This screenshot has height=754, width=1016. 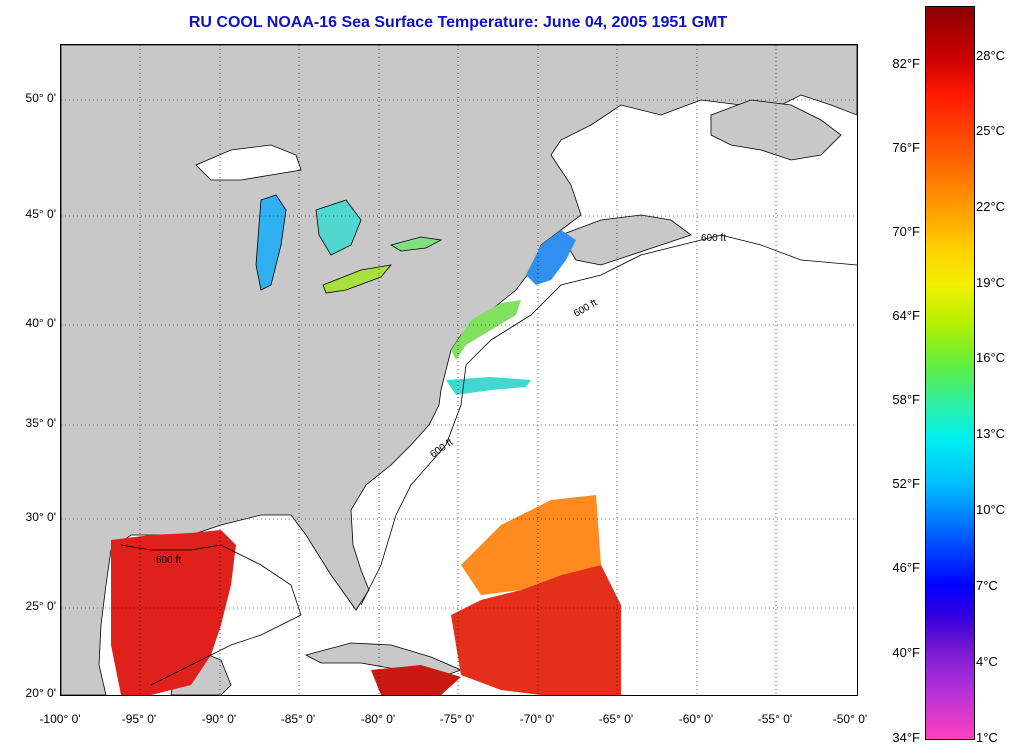 I want to click on colorbar-c-label: 1°C, so click(x=987, y=737).